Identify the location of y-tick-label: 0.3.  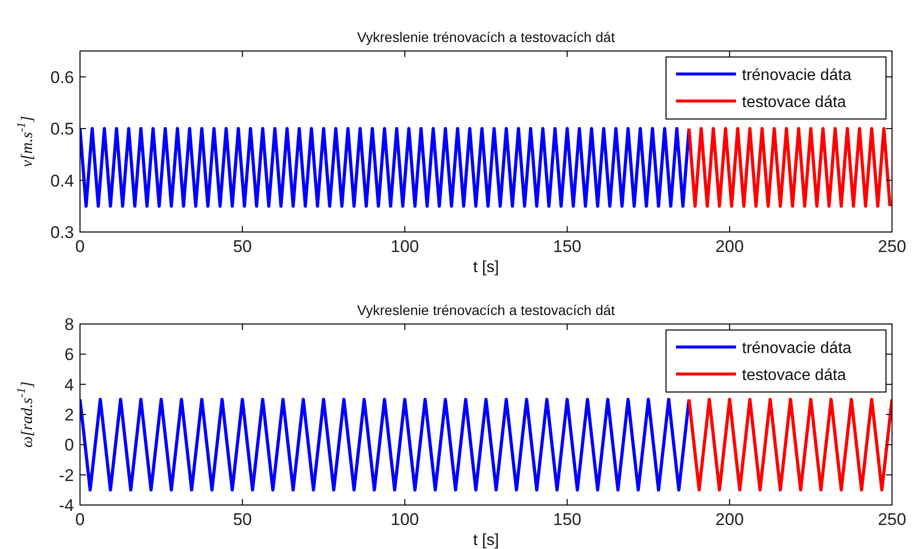
(62, 232).